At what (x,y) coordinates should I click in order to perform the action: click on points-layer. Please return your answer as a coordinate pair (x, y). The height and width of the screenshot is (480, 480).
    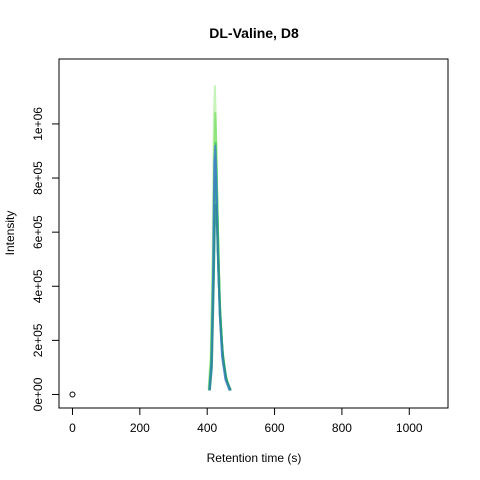
    Looking at the image, I should click on (72, 394).